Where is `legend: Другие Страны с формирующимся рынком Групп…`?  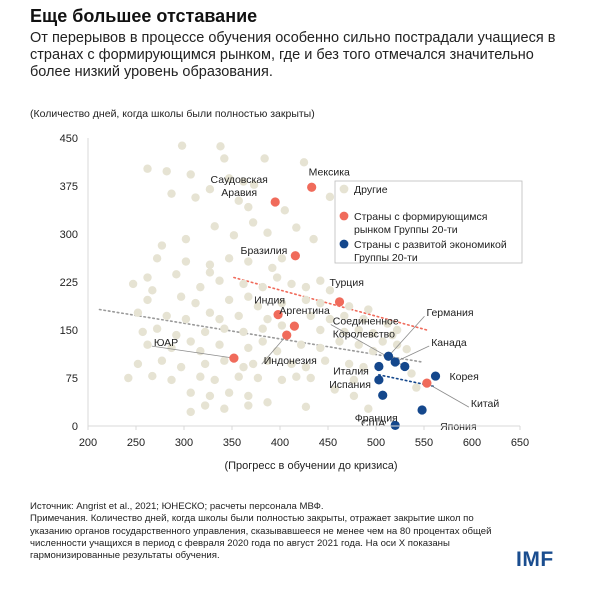 legend: Другие Страны с формирующимся рынком Групп… is located at coordinates (428, 222).